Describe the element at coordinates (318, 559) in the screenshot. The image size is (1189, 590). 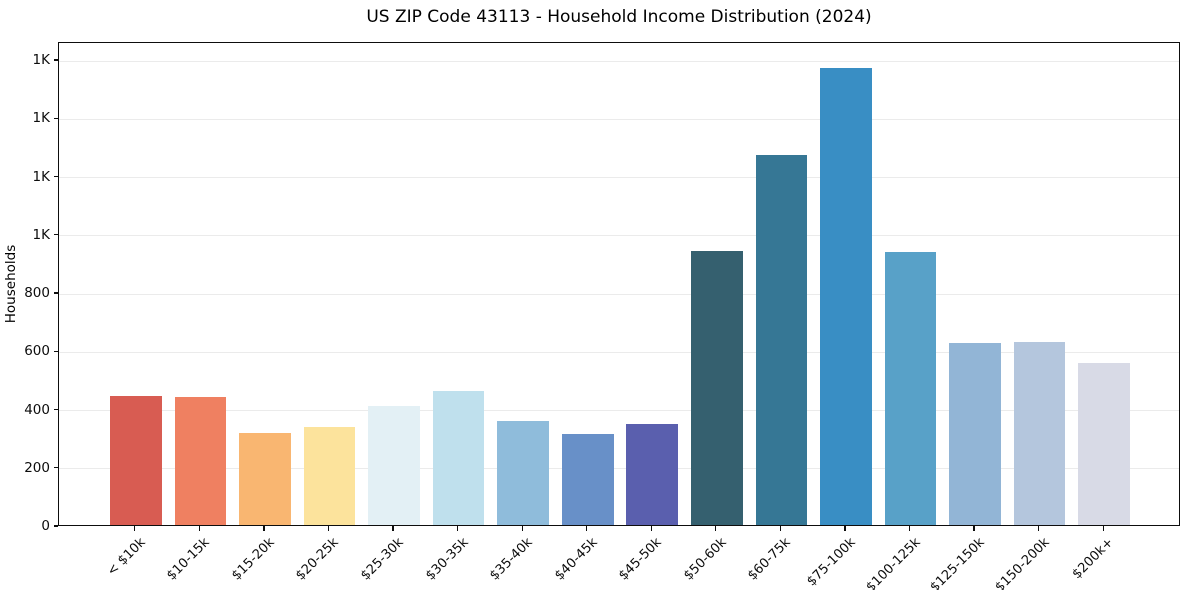
I see `x-tick-label: $20-25k` at that location.